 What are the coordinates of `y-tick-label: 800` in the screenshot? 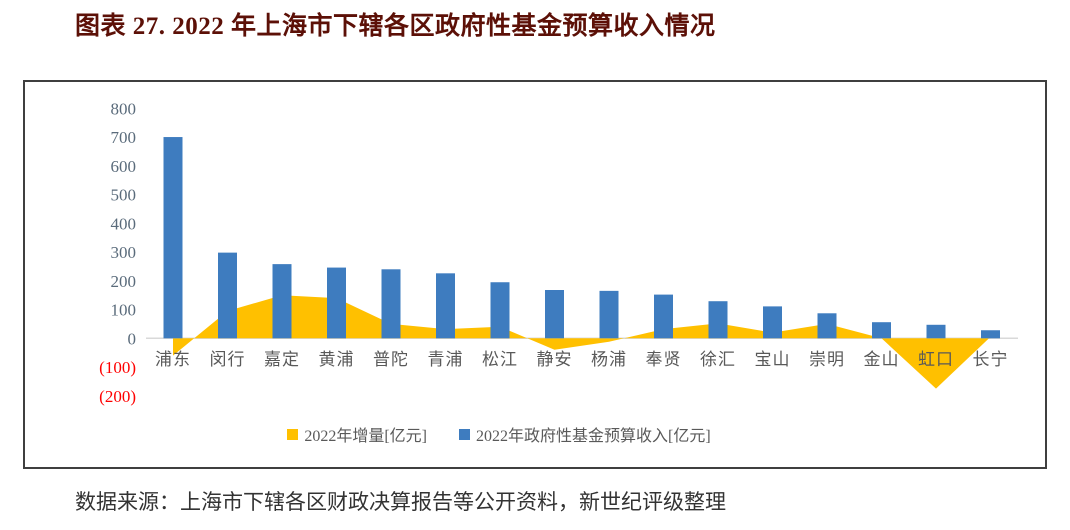 It's located at (124, 108).